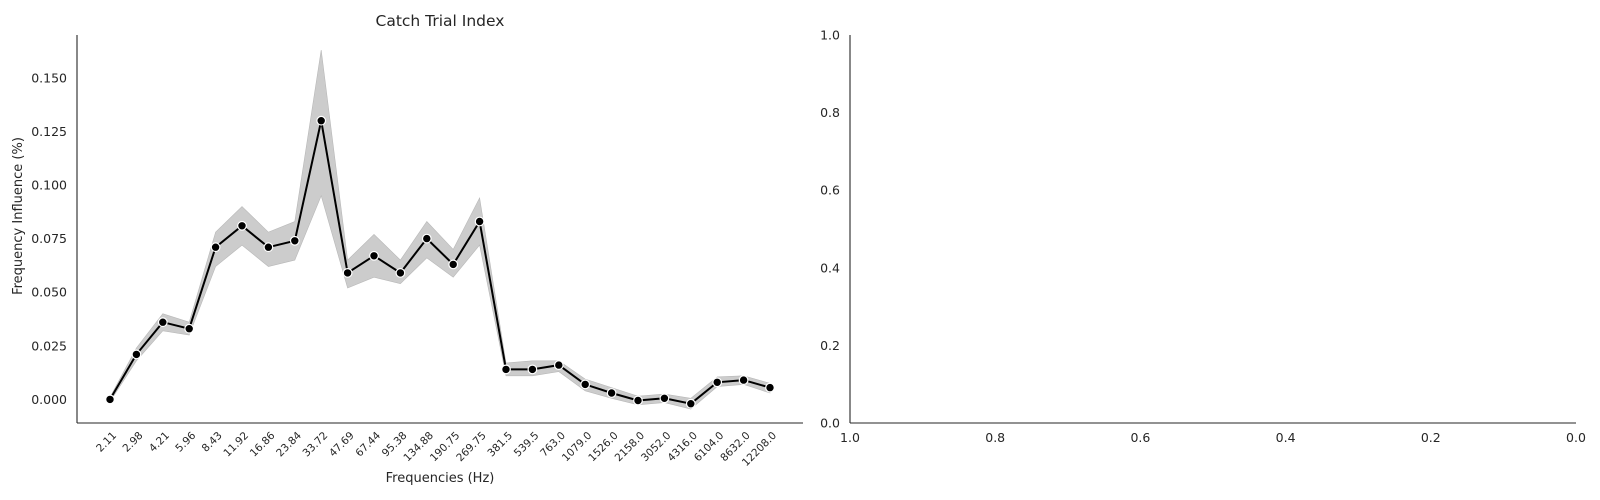 This screenshot has width=1600, height=500. I want to click on y-axis-title: Frequency Influence (%), so click(18, 216).